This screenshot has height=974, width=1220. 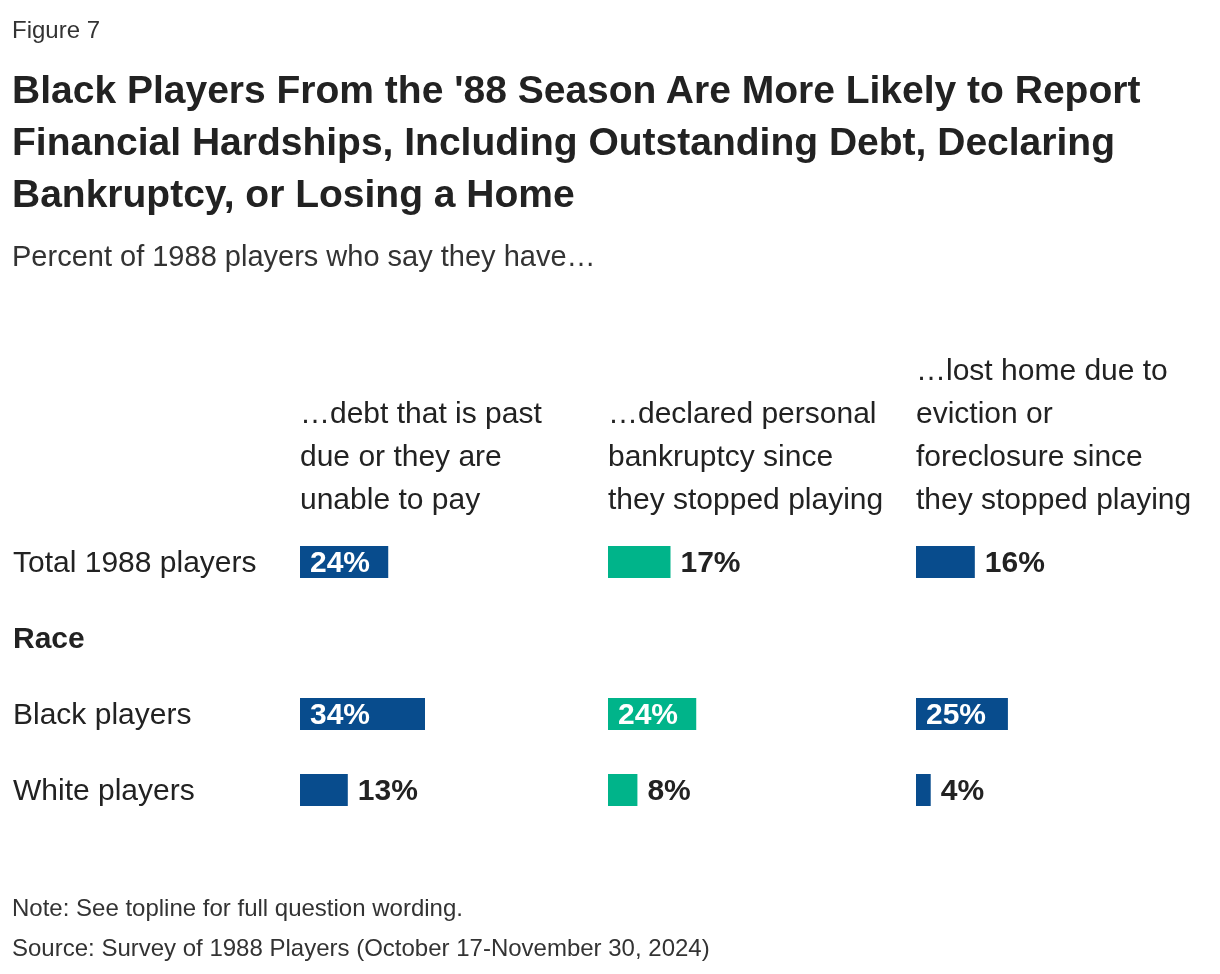 What do you see at coordinates (104, 789) in the screenshot?
I see `y-tick-label: White players` at bounding box center [104, 789].